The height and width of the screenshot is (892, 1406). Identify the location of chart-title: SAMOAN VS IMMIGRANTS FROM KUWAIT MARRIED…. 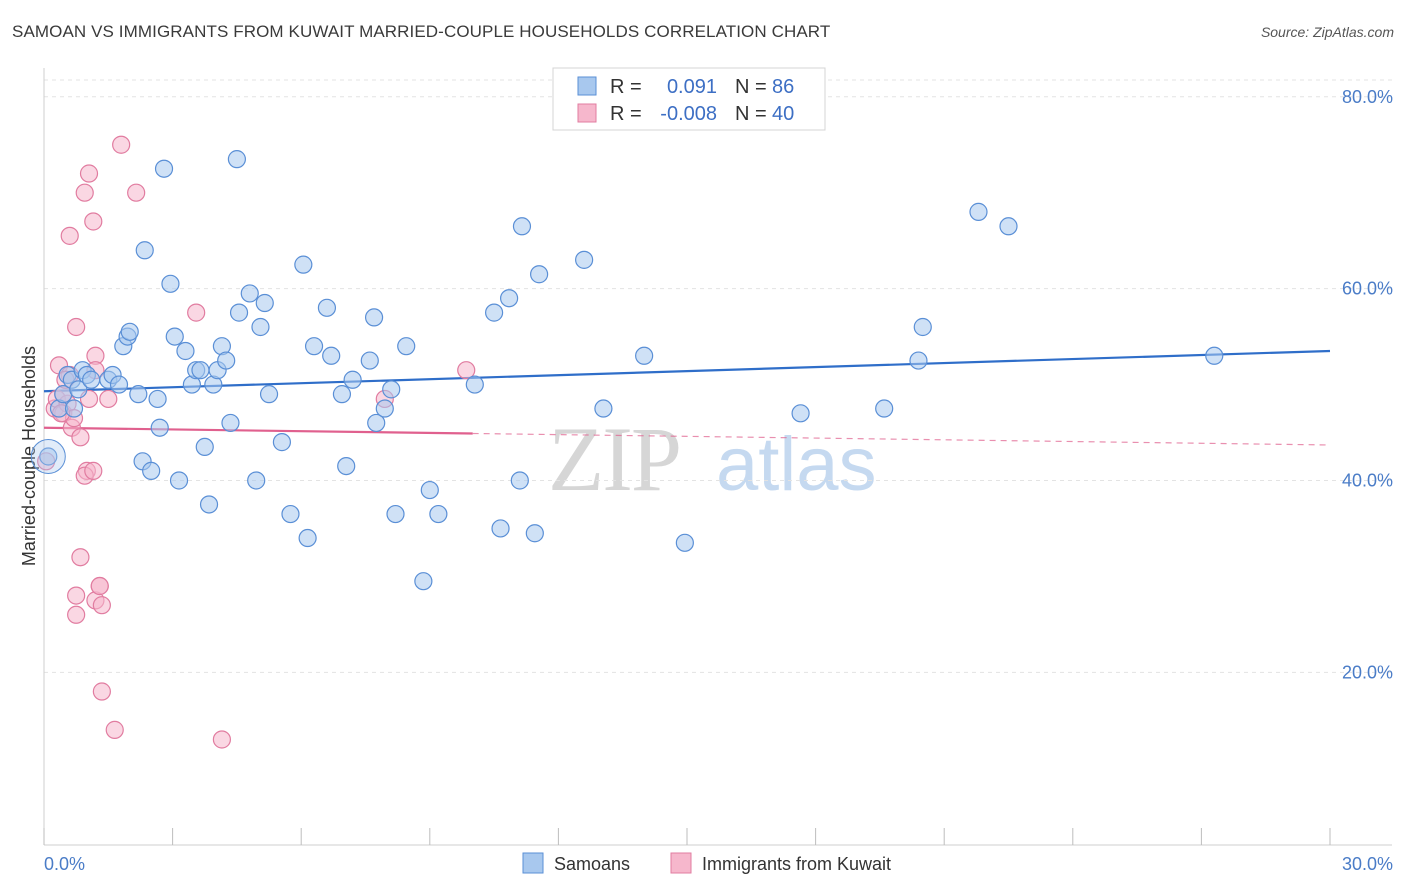
(421, 31).